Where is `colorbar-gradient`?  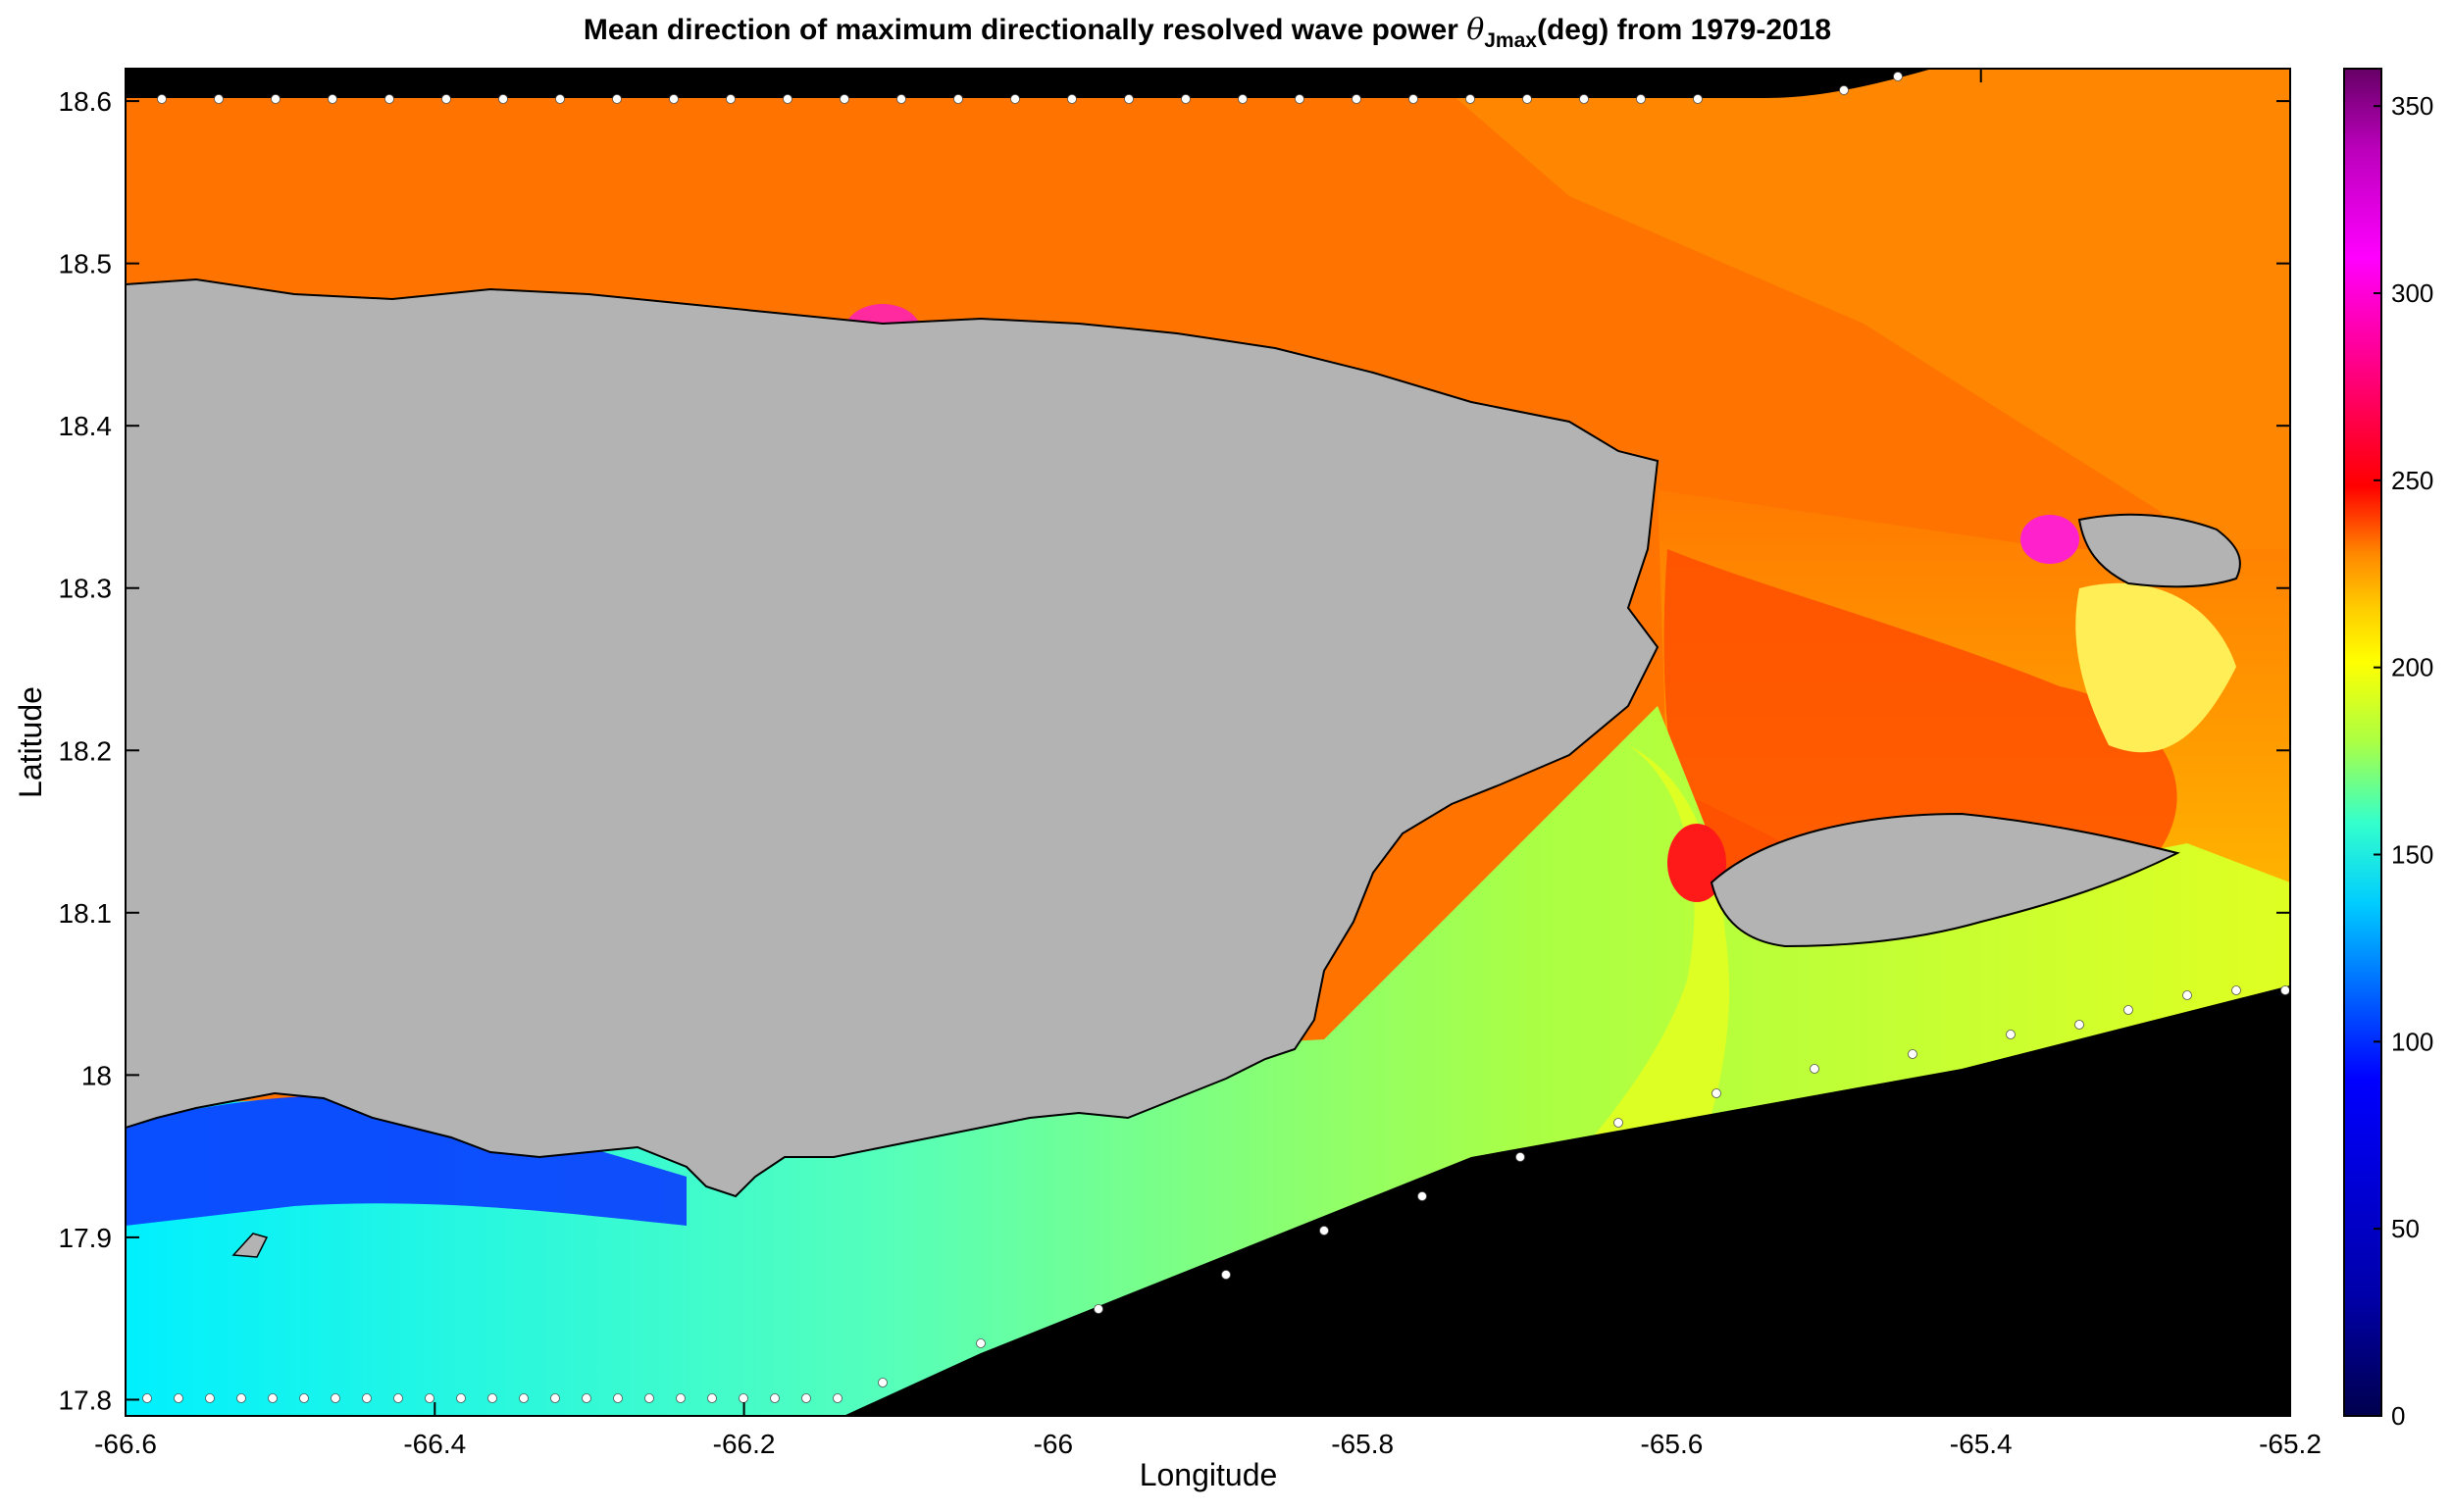 colorbar-gradient is located at coordinates (2362, 742).